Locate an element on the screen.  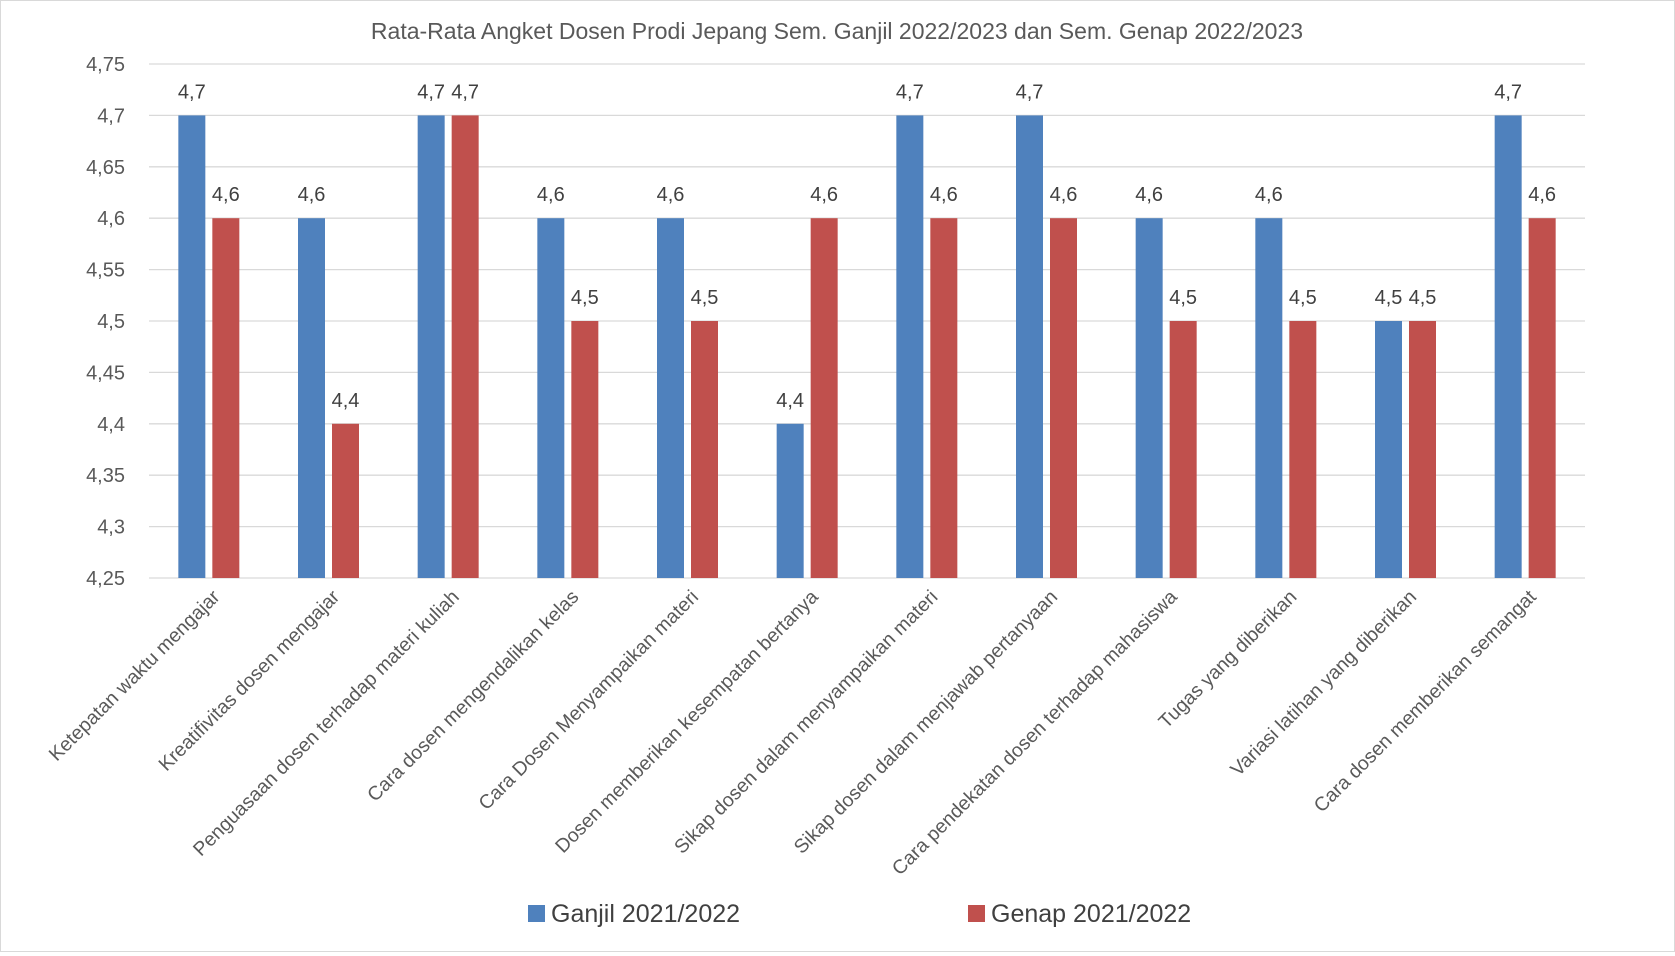
legend: Ganjil 2021/2022 Genap 2021/2022 is located at coordinates (859, 914).